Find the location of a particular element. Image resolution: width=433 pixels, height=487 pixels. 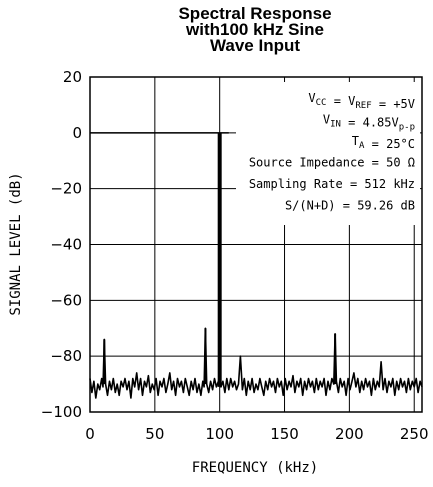

annotation-backdrop is located at coordinates (328, 153).